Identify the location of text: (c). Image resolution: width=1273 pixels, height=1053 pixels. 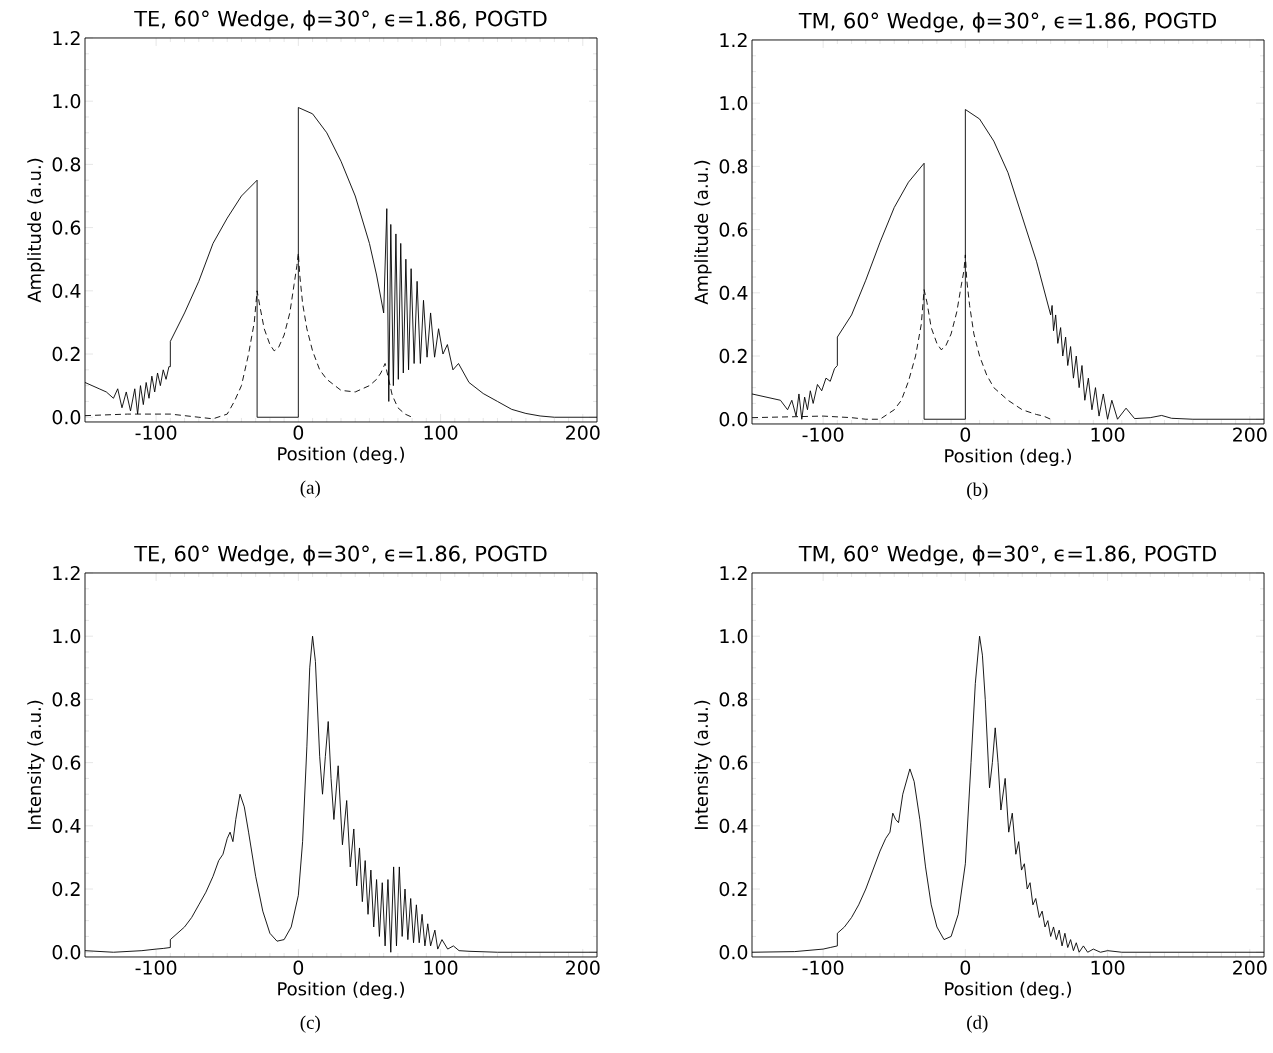
(310, 1024).